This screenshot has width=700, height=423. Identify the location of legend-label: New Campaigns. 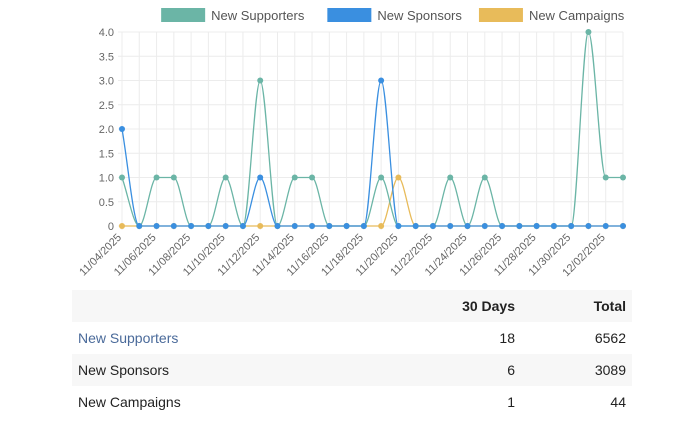
(577, 15).